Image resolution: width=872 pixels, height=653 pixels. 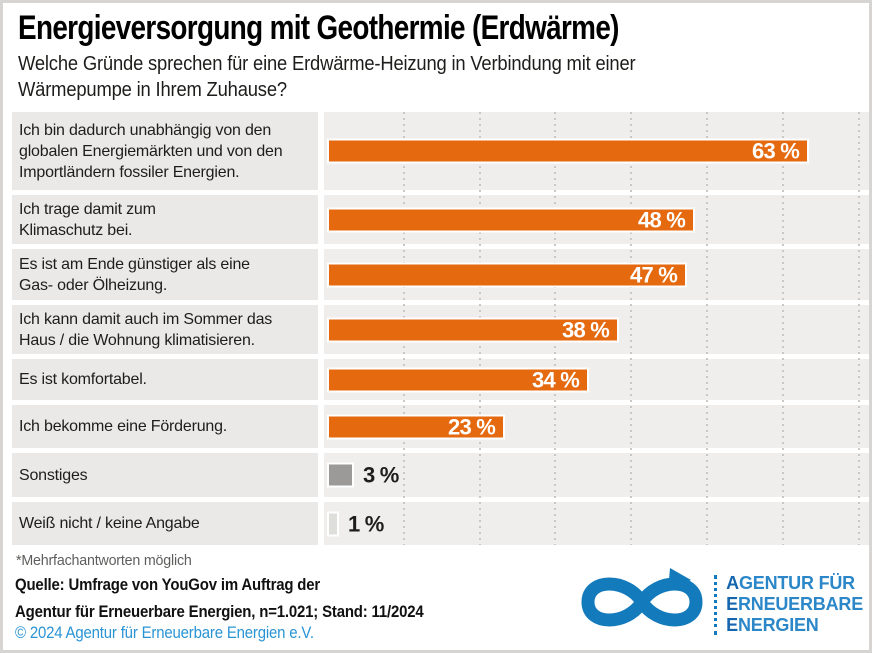 What do you see at coordinates (586, 329) in the screenshot?
I see `bar-value-label: 38 %` at bounding box center [586, 329].